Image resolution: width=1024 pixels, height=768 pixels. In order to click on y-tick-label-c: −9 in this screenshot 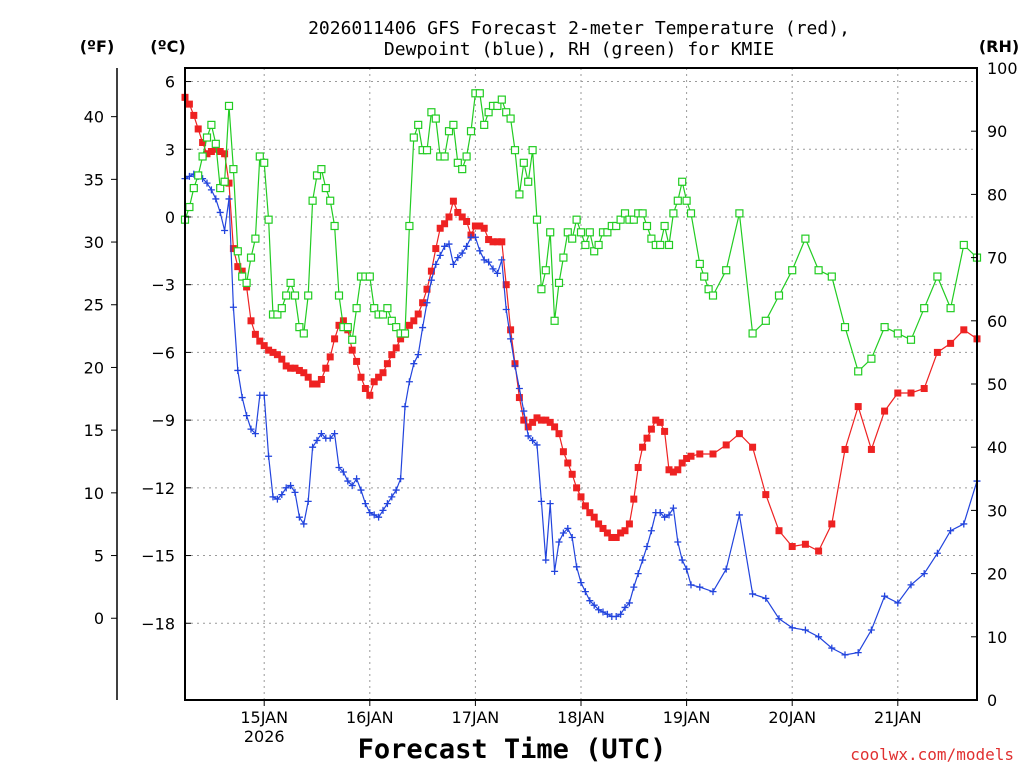, I will do `click(163, 420)`.